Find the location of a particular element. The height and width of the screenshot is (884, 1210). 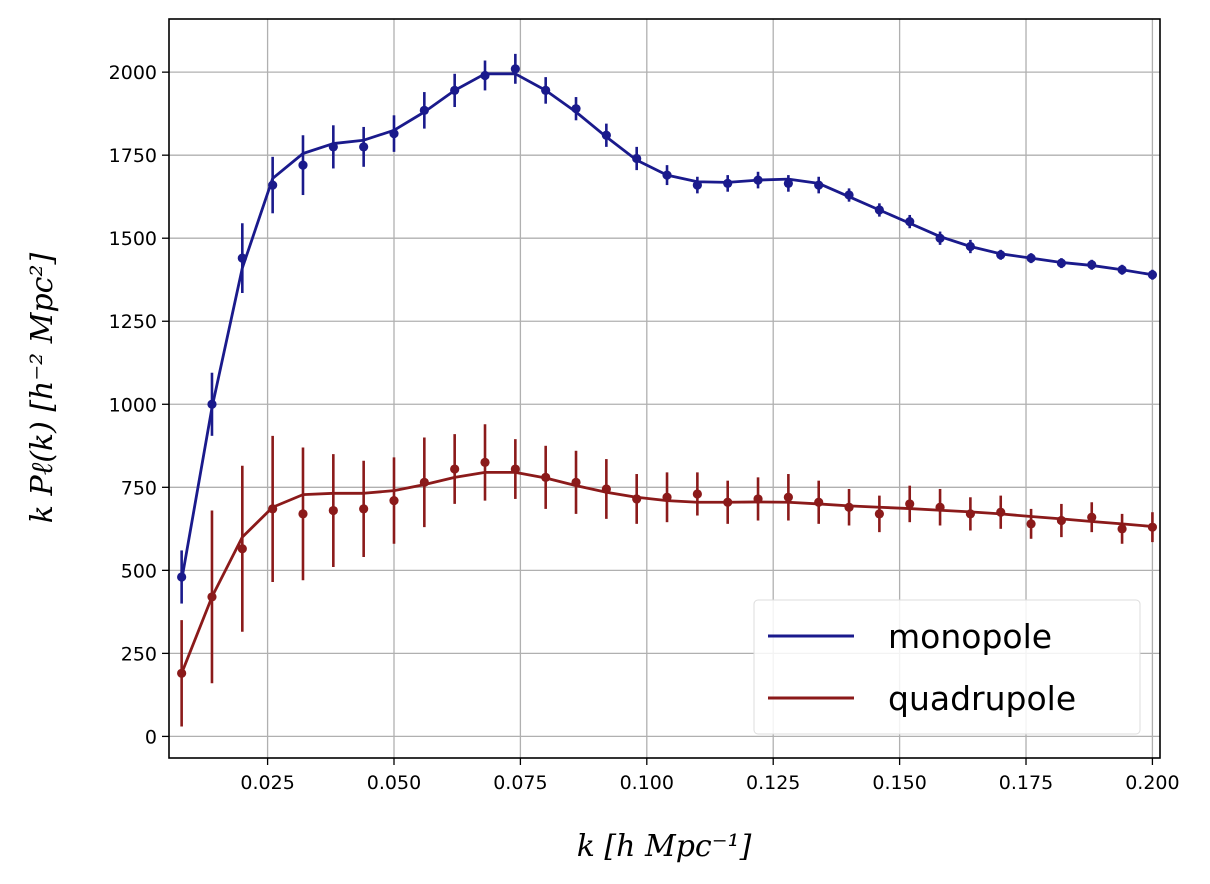

x-axis-label: k [h Mpc⁻¹] is located at coordinates (664, 846).